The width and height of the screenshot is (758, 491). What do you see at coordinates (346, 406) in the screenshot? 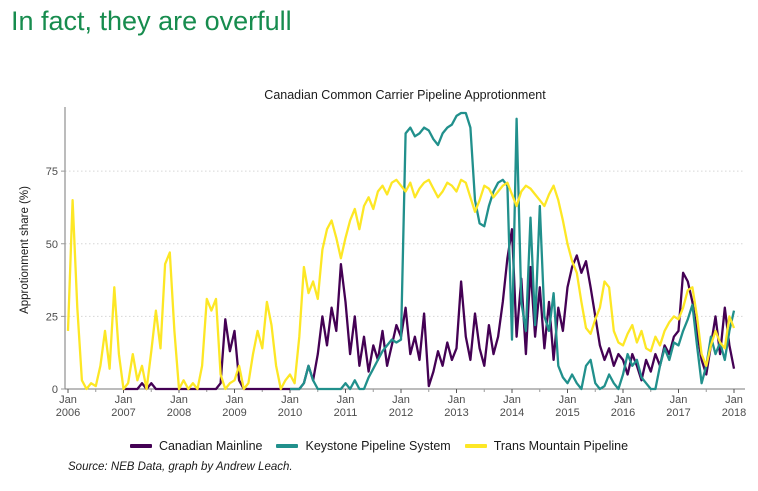
I see `x-tick-label: Jan 2011` at bounding box center [346, 406].